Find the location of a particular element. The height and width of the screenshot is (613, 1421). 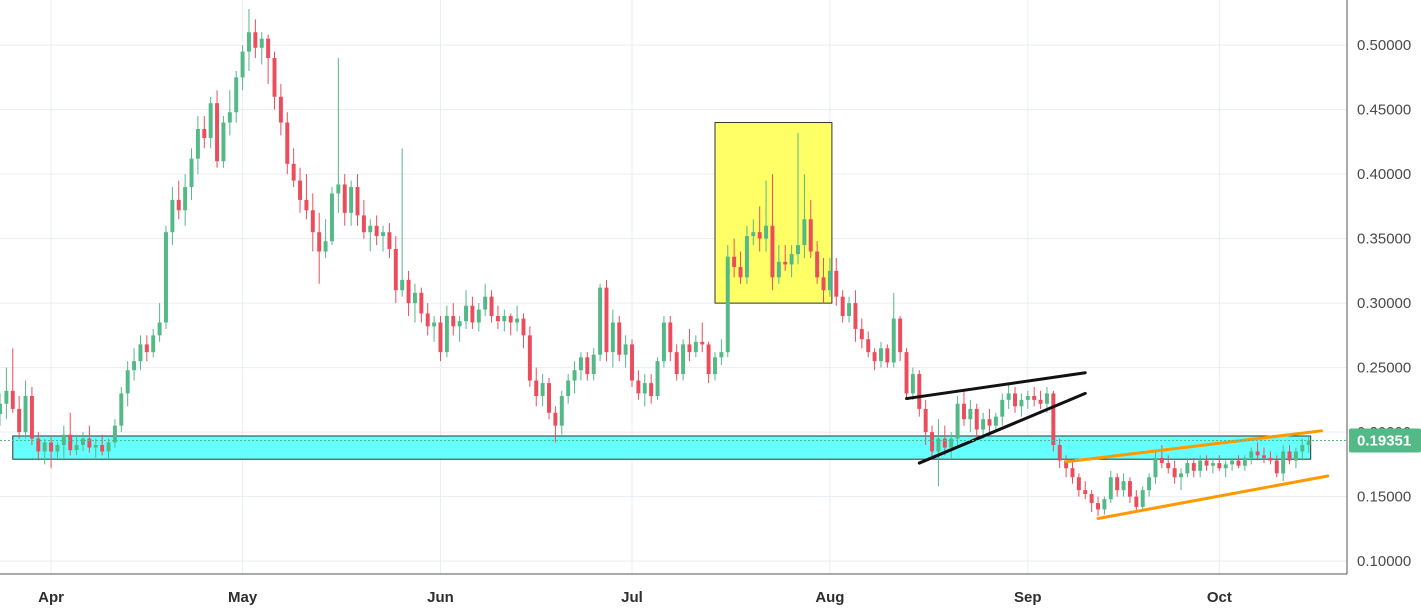

x-tick-label: Jul is located at coordinates (632, 597).